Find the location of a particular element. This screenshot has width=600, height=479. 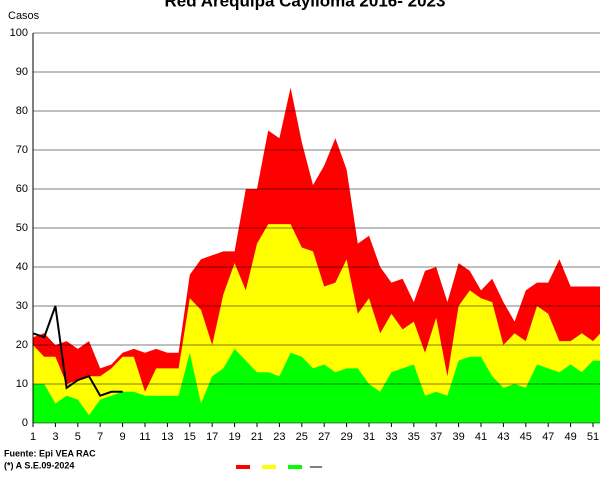

x-tick-label: 25 is located at coordinates (302, 437).